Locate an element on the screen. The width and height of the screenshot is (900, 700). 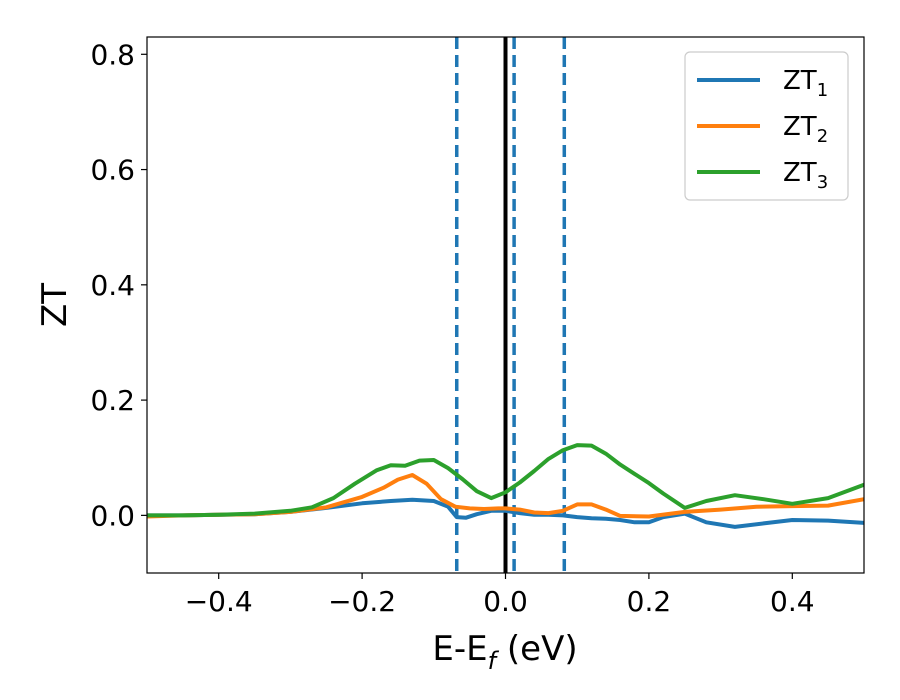
y-axis-ticks: 0.0 0.2 0.4 0.6 0.8 is located at coordinates (118, 285).